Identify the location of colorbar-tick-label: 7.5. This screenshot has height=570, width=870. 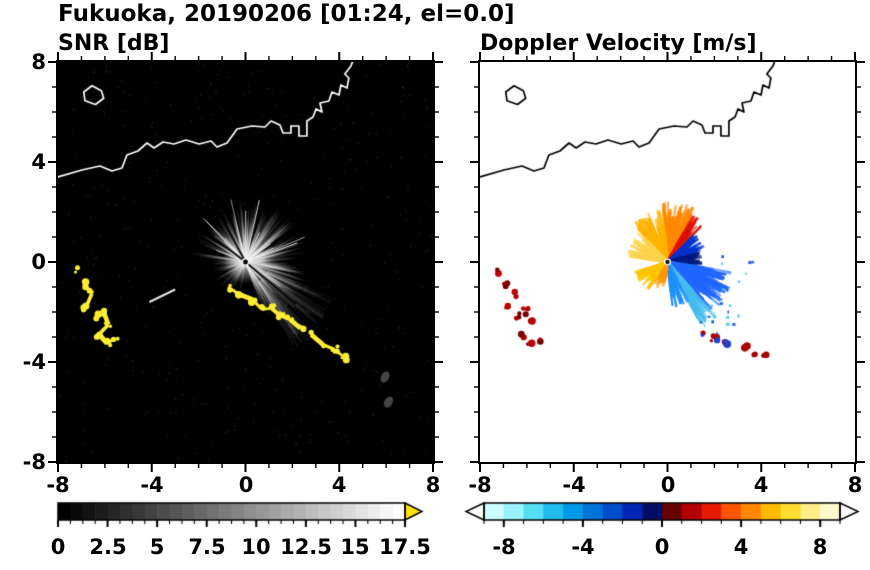
(207, 547).